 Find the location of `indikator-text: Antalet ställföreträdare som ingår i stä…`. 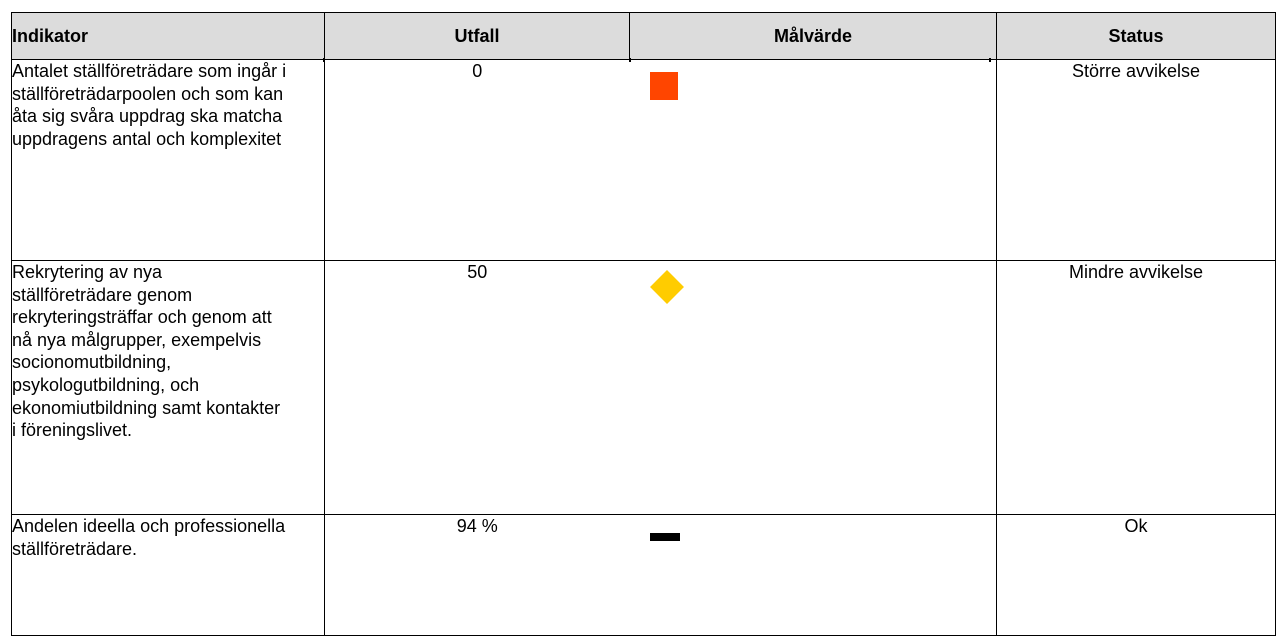

indikator-text: Antalet ställföreträdare som ingår i stä… is located at coordinates (149, 105).